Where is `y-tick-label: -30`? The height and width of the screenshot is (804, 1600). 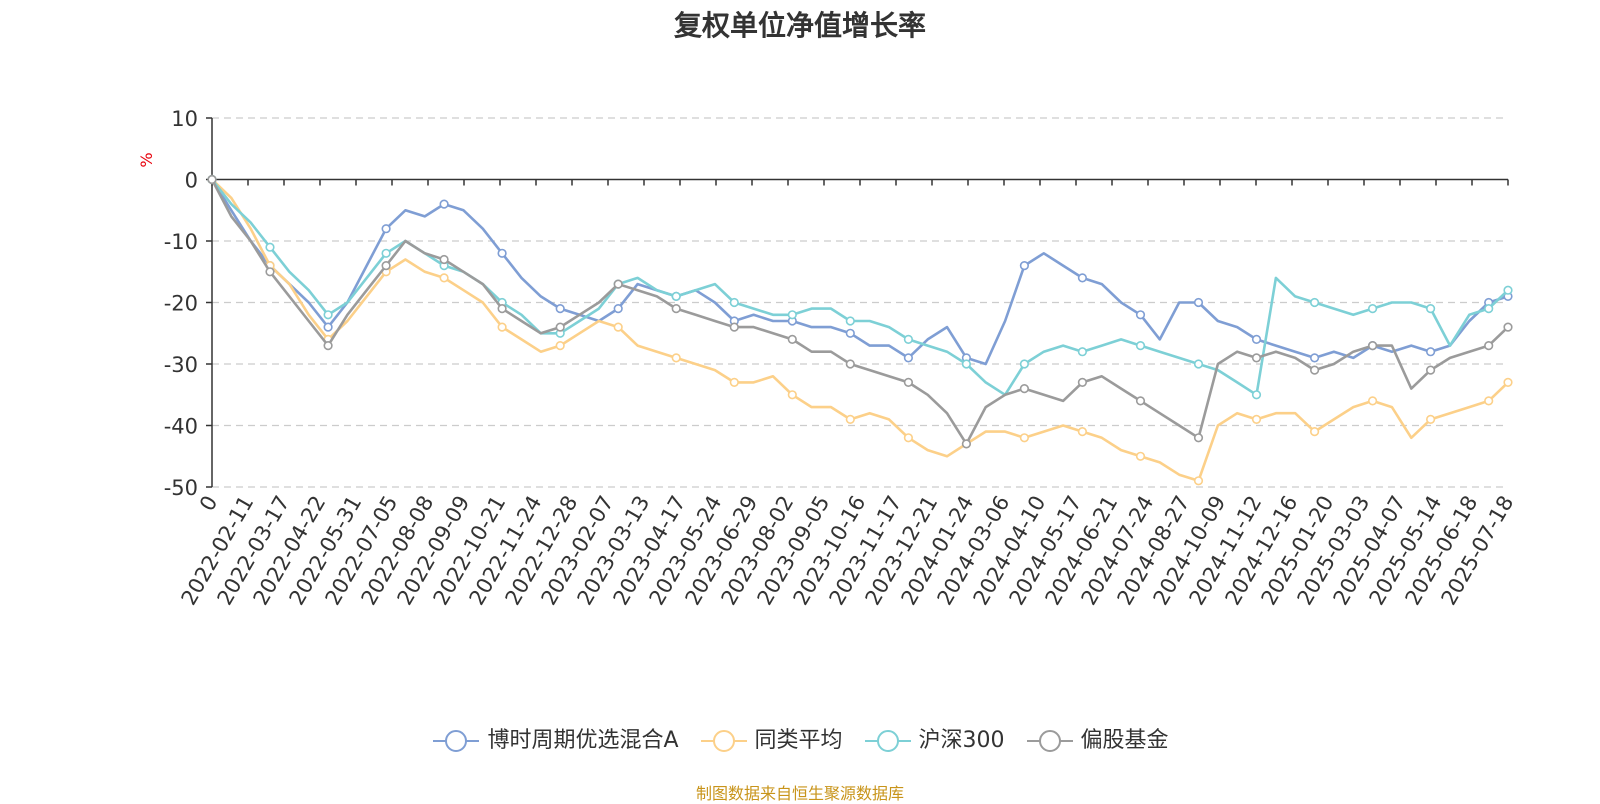 y-tick-label: -30 is located at coordinates (181, 365).